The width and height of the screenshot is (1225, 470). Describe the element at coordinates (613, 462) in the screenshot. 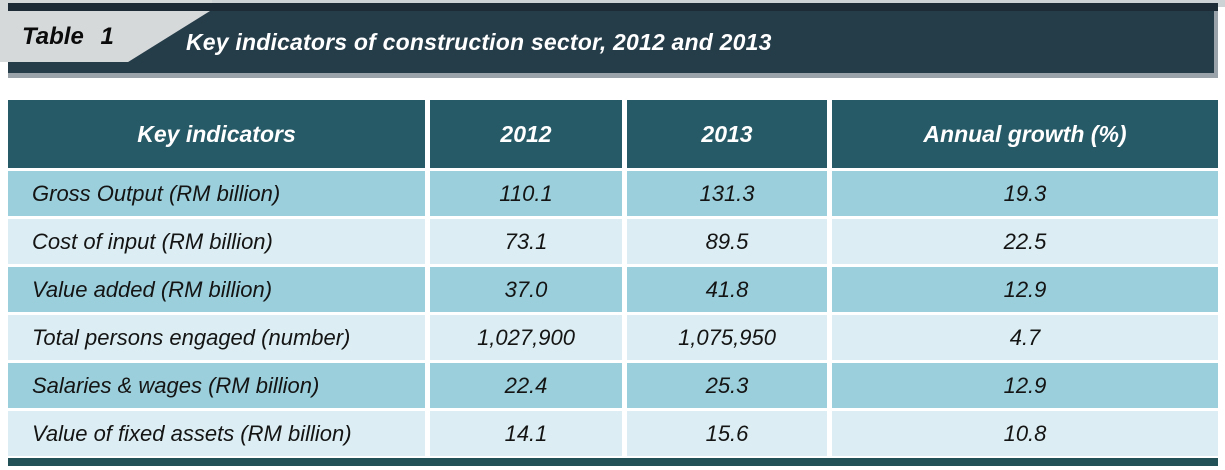

I see `table-bottom-bar` at that location.